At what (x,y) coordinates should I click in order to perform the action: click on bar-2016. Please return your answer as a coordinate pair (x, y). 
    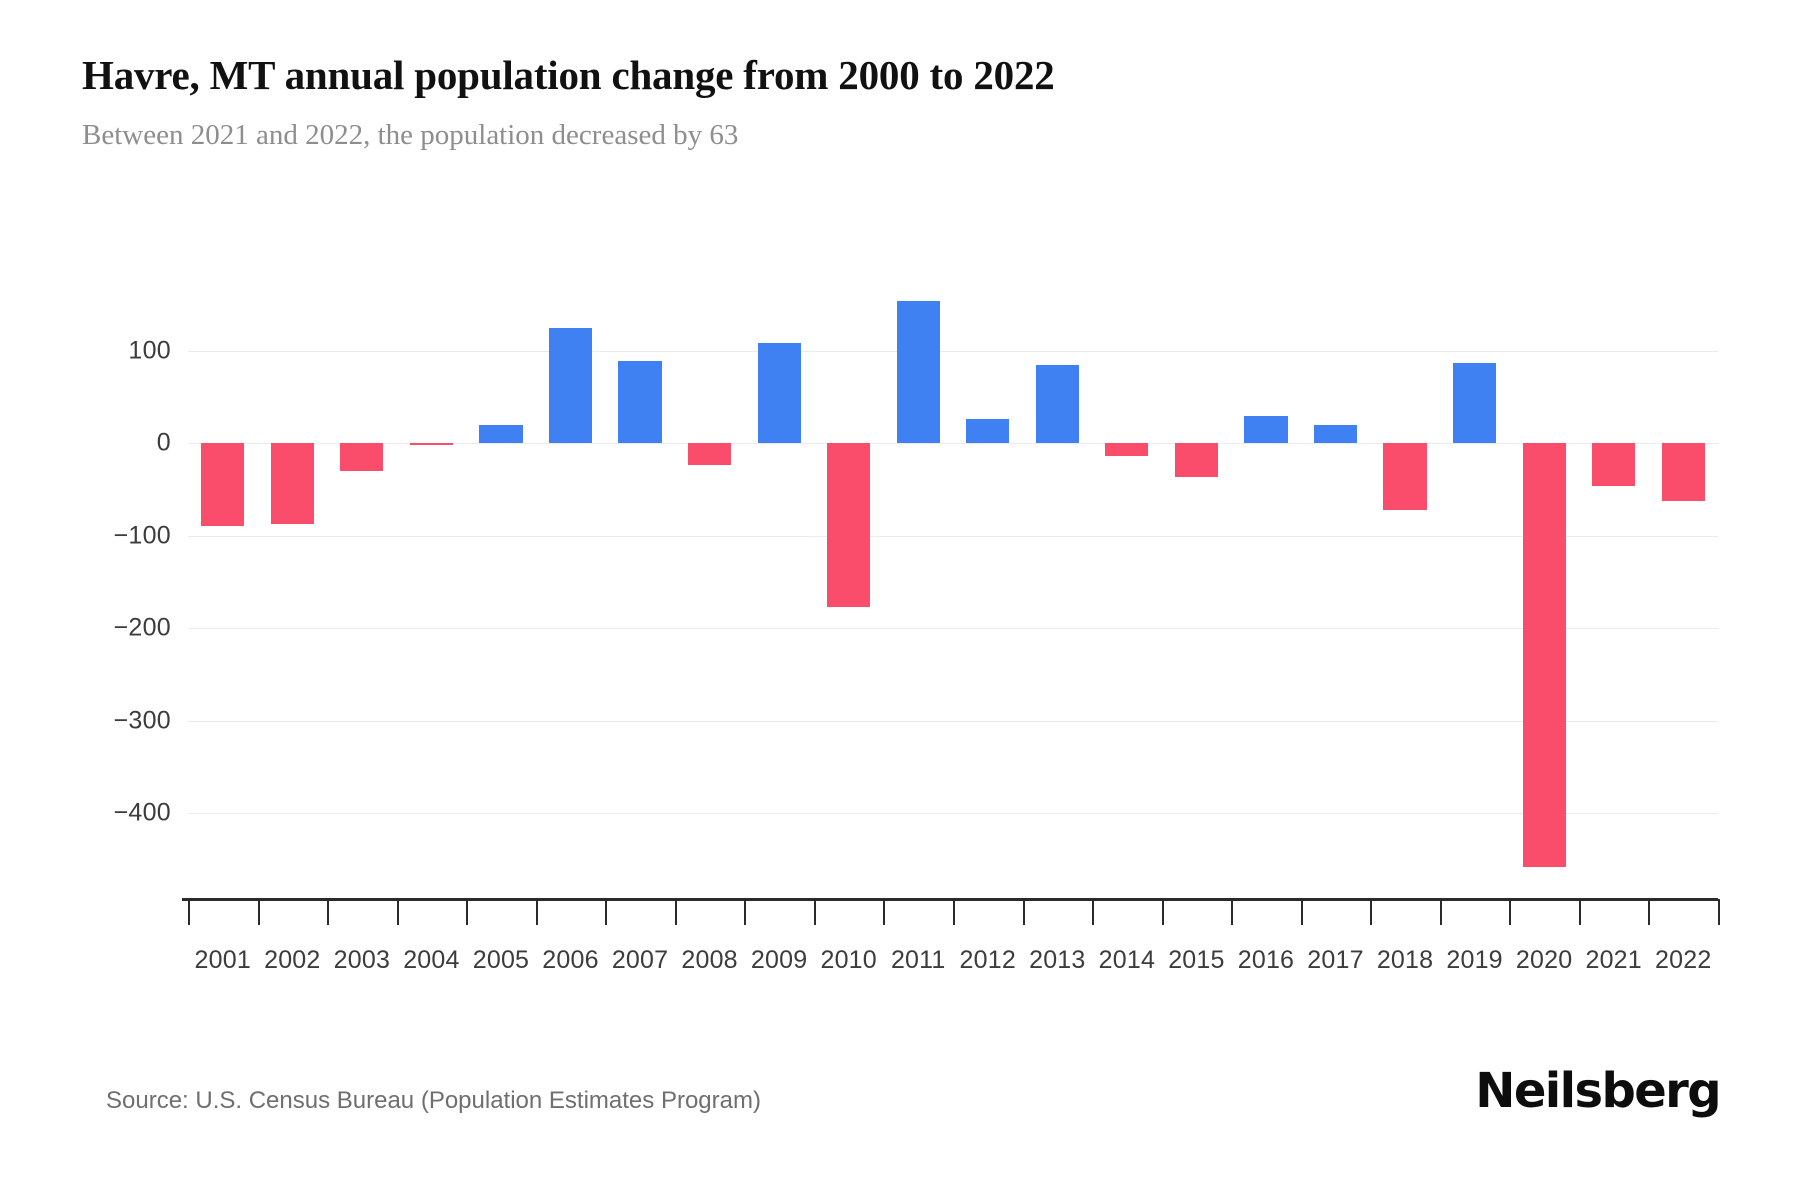
    Looking at the image, I should click on (1266, 429).